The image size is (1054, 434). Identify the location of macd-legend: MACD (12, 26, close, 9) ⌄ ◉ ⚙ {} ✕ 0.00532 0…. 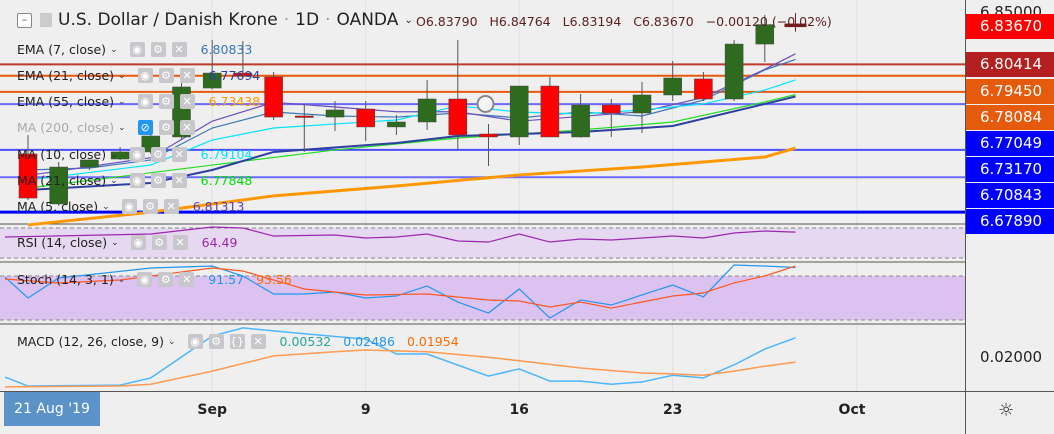
(238, 341).